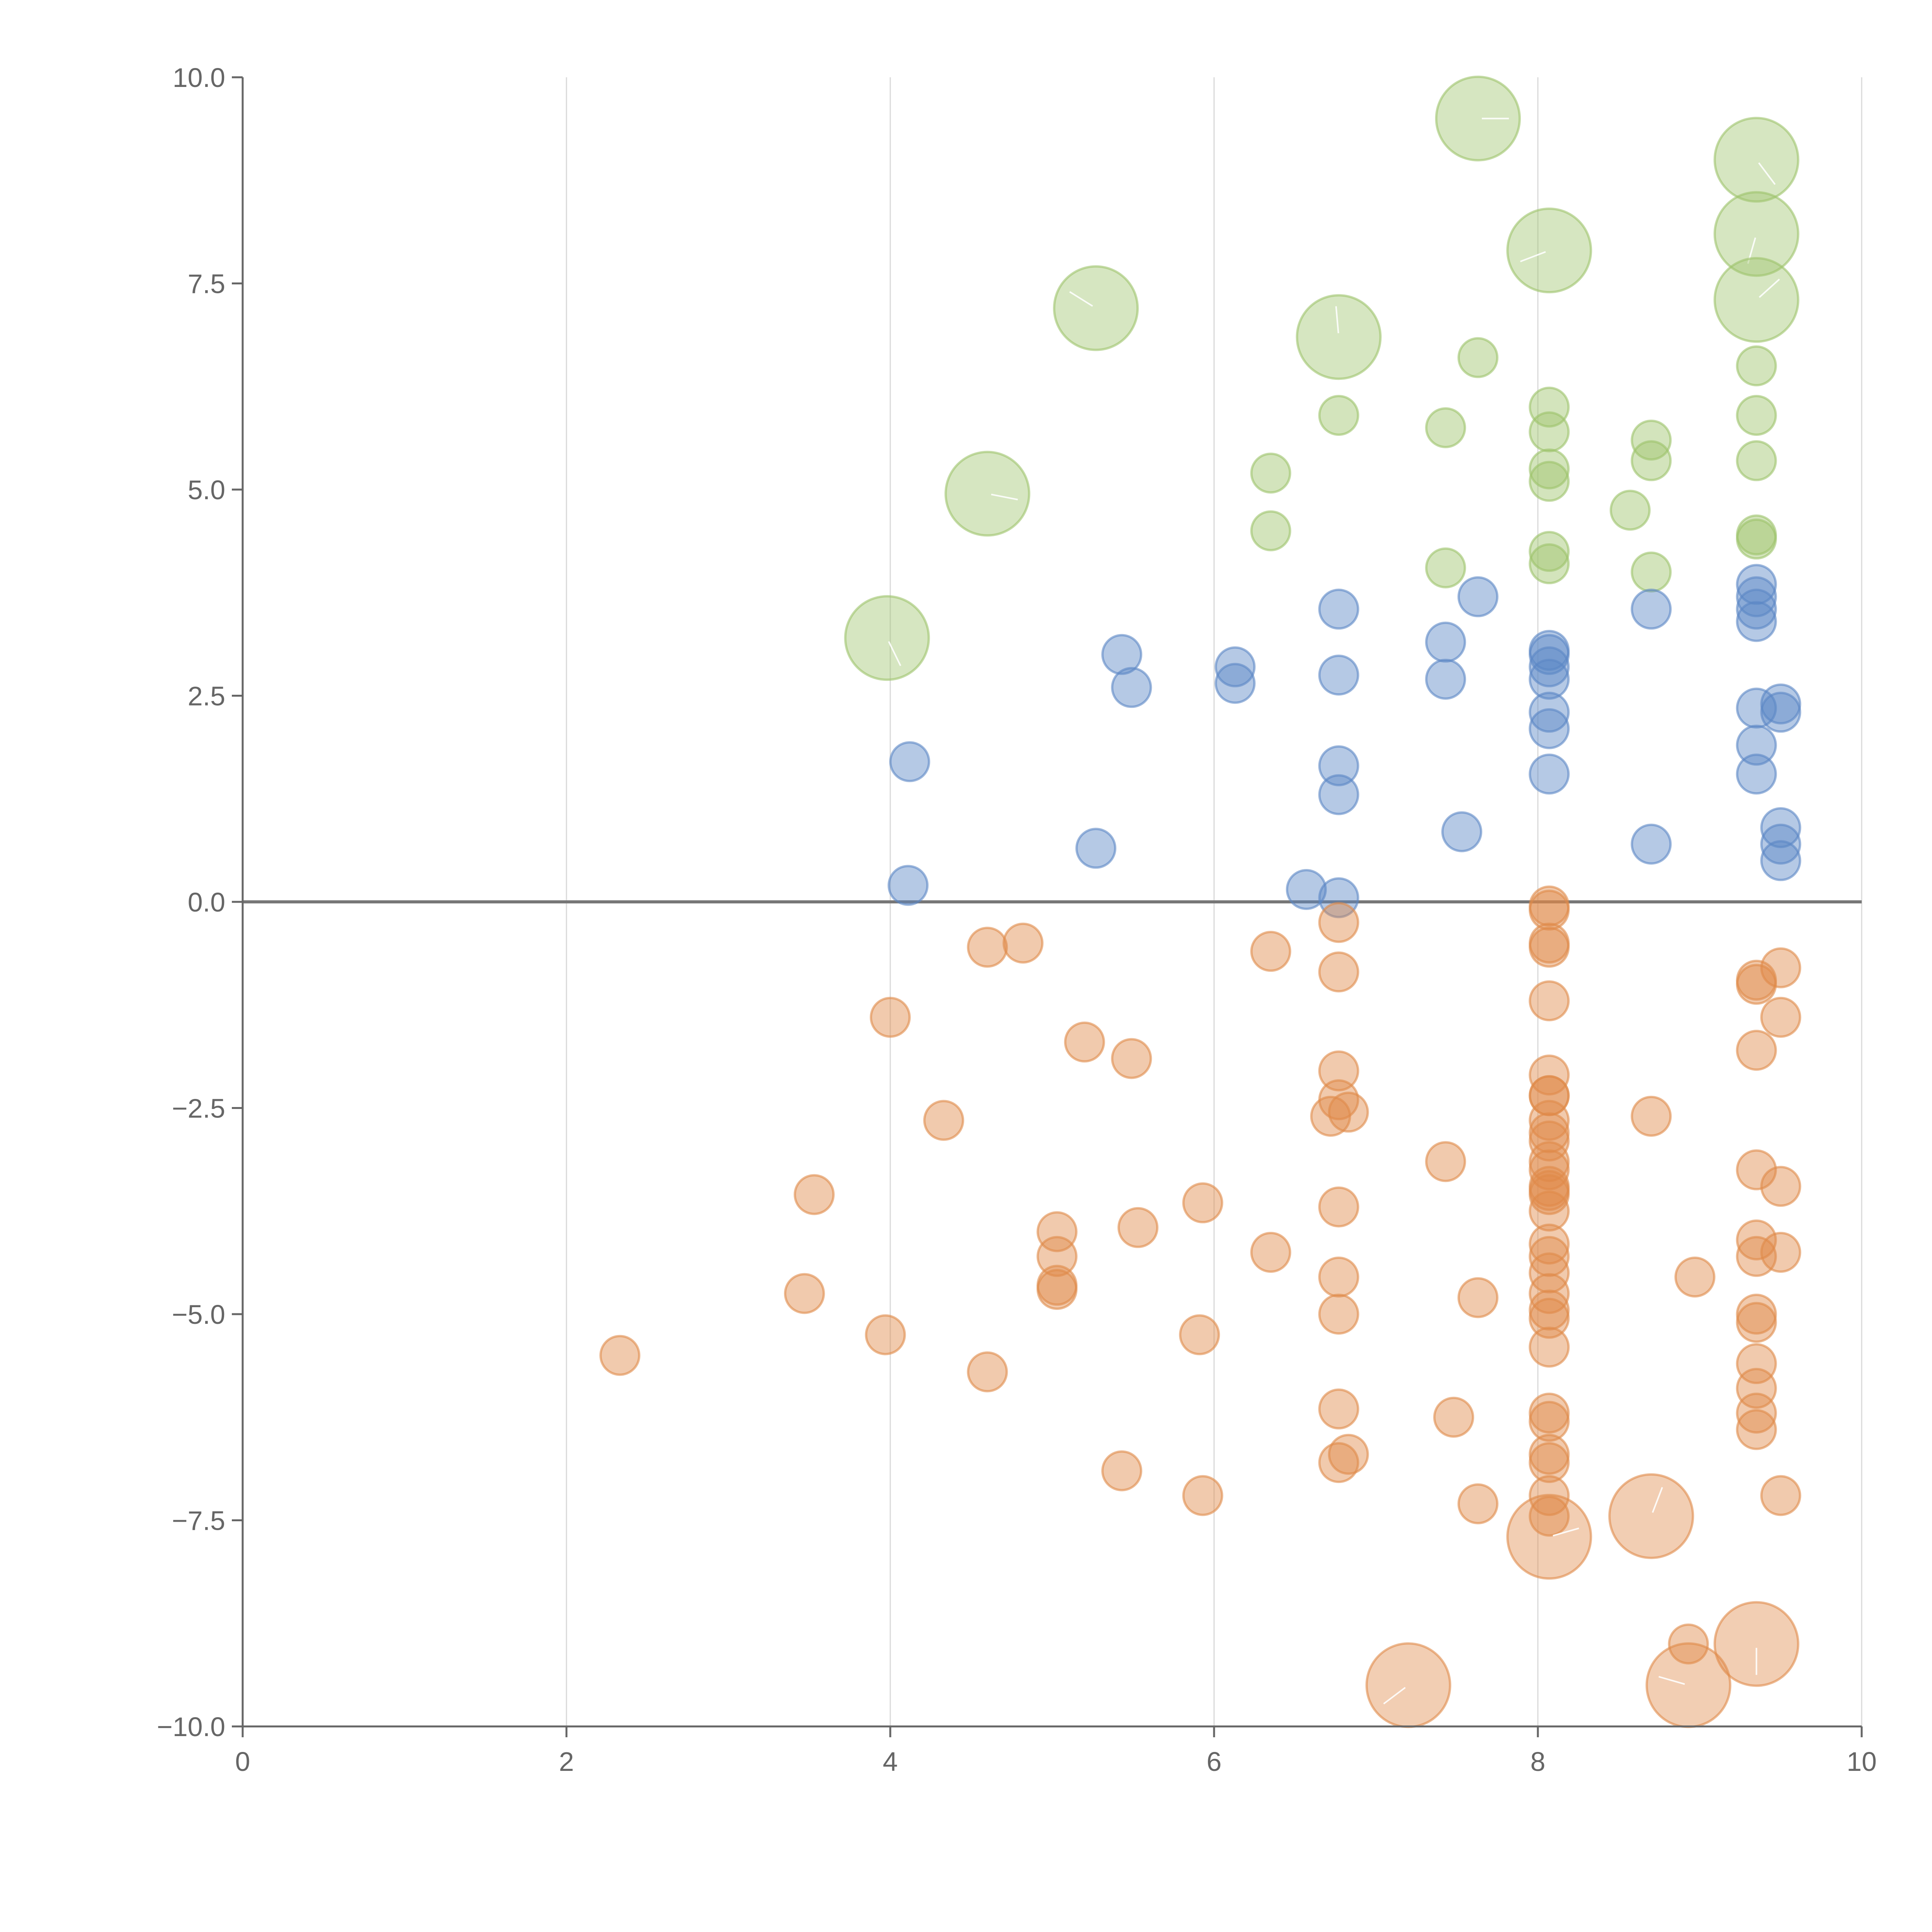 This screenshot has width=1932, height=1932. I want to click on y-tick-label: −10.0, so click(191, 1727).